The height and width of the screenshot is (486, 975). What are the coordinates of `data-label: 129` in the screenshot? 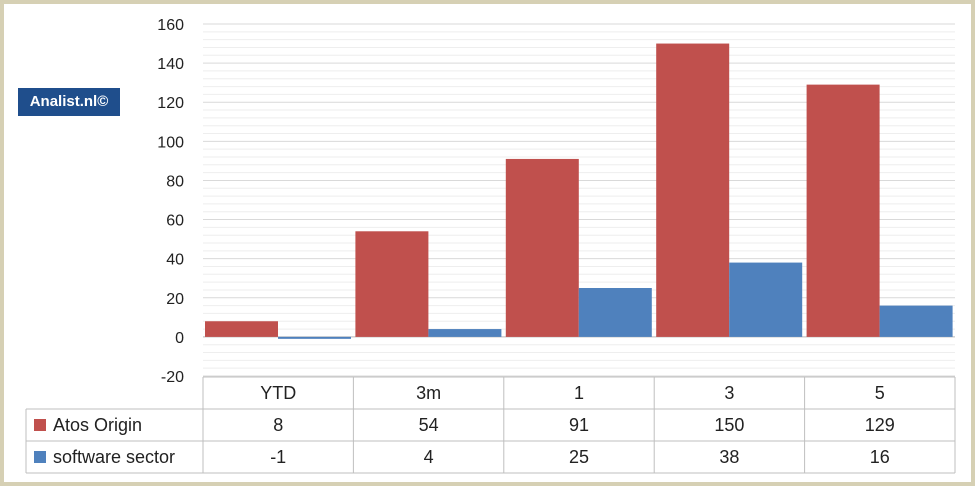 It's located at (880, 425).